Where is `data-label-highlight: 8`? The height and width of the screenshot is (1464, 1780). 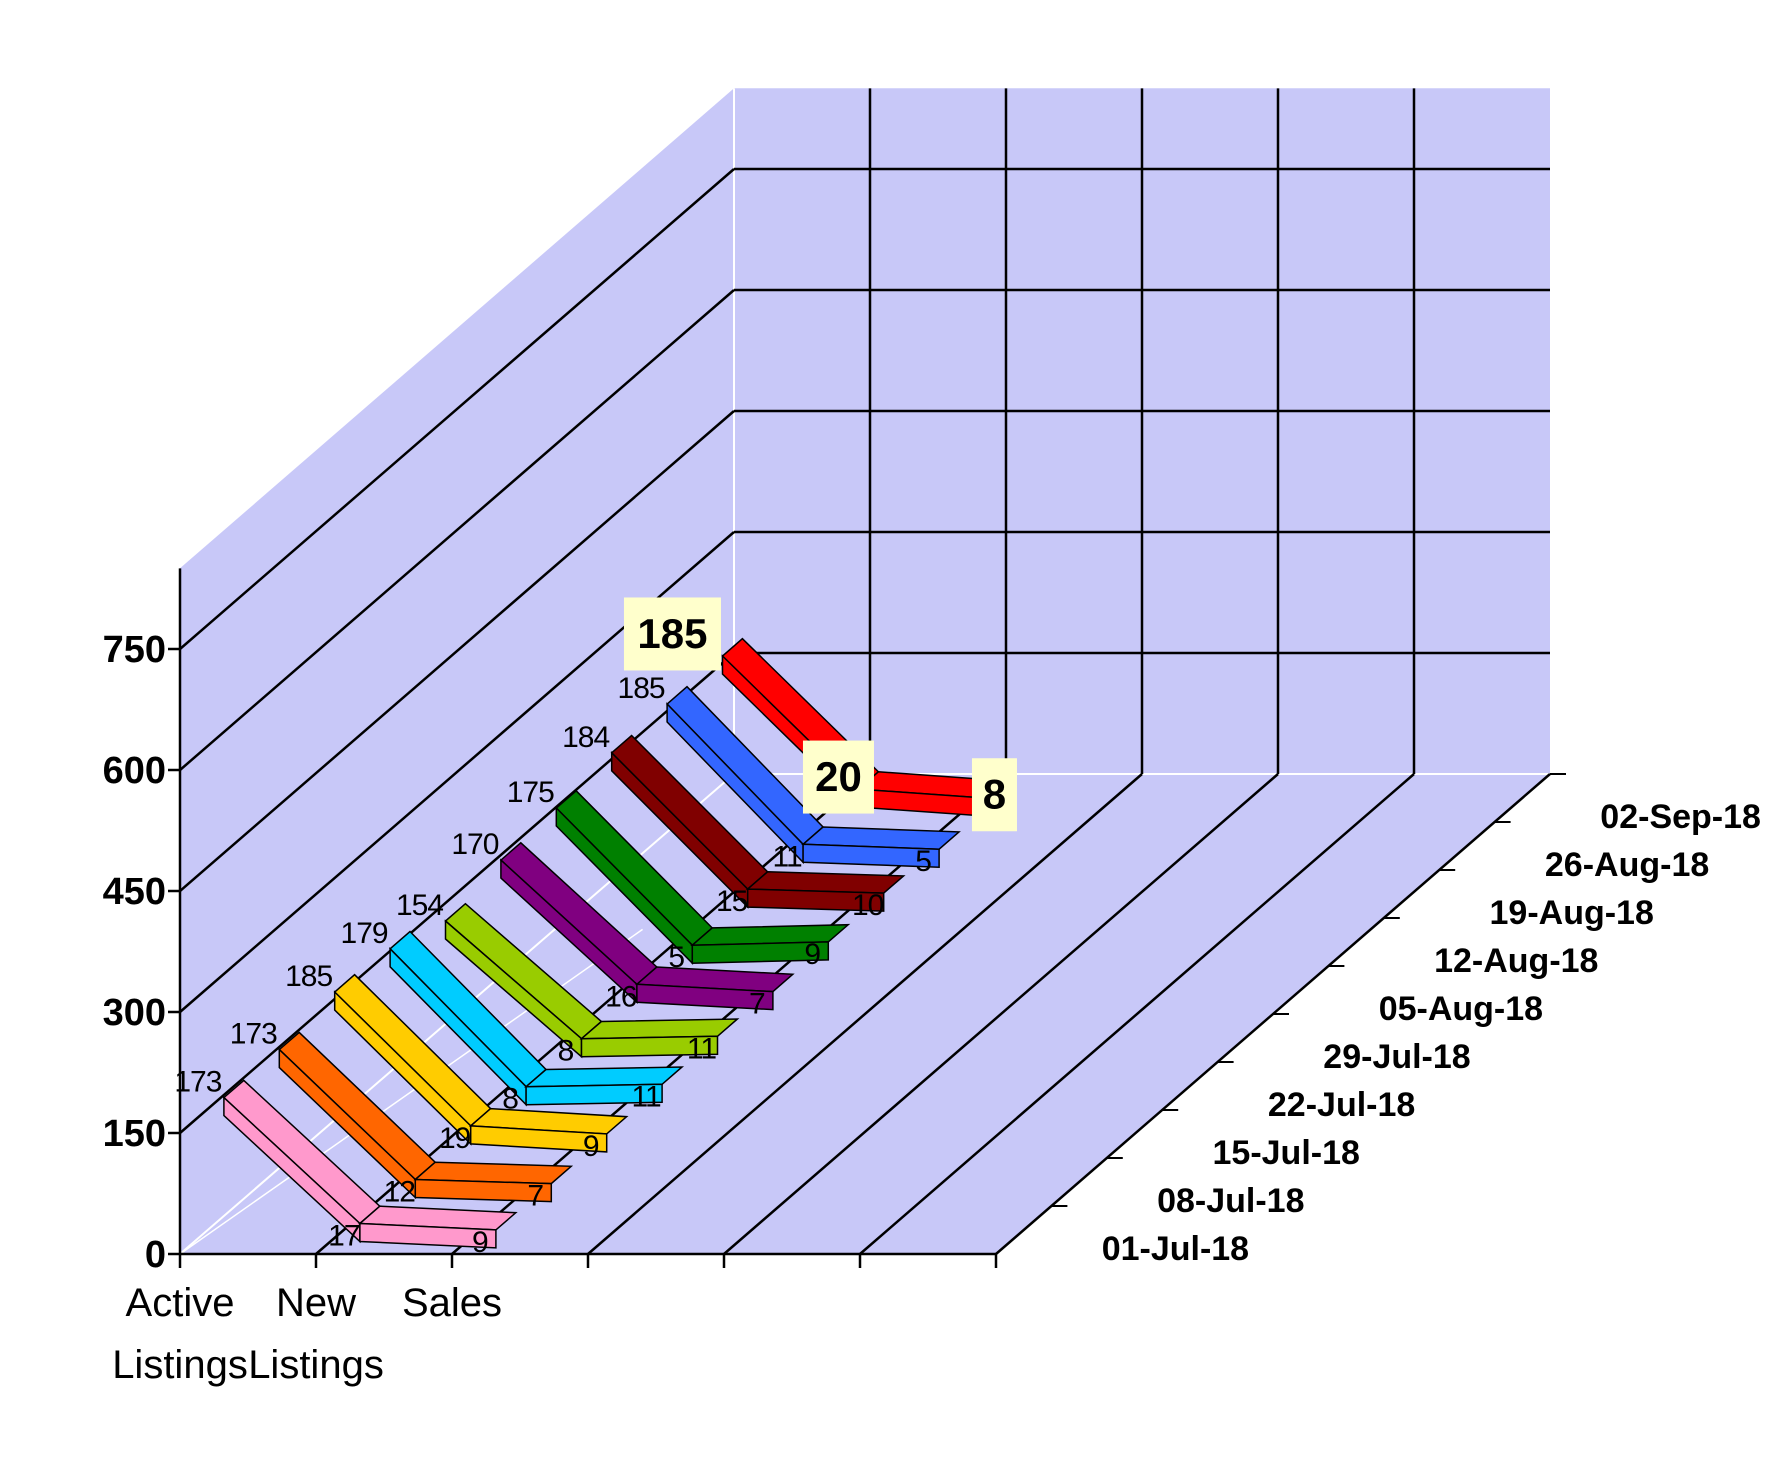 data-label-highlight: 8 is located at coordinates (994, 795).